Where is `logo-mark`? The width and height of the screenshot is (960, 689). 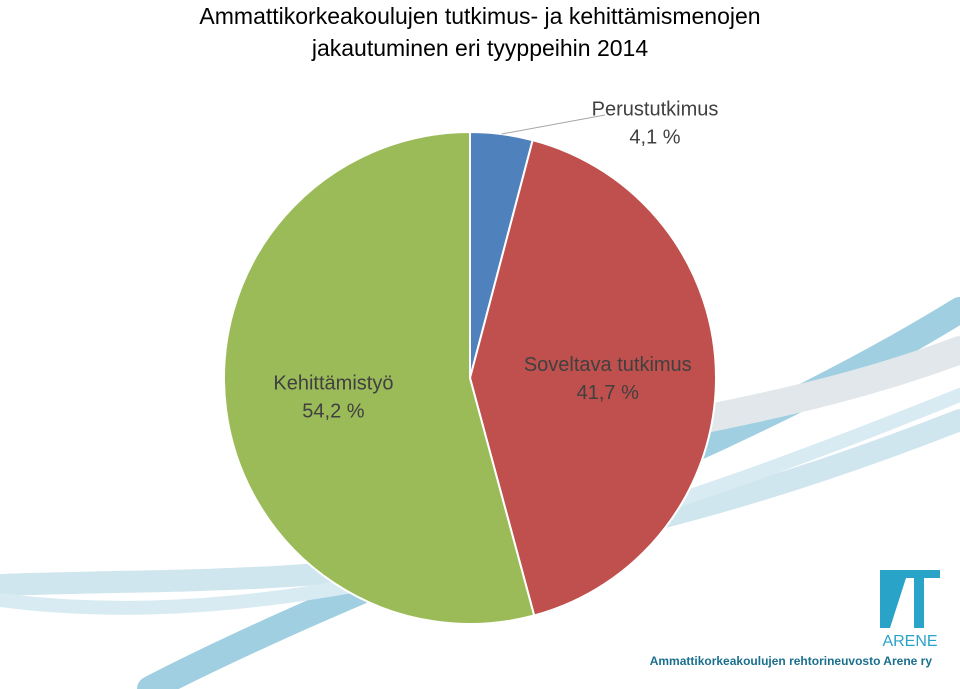
logo-mark is located at coordinates (910, 599).